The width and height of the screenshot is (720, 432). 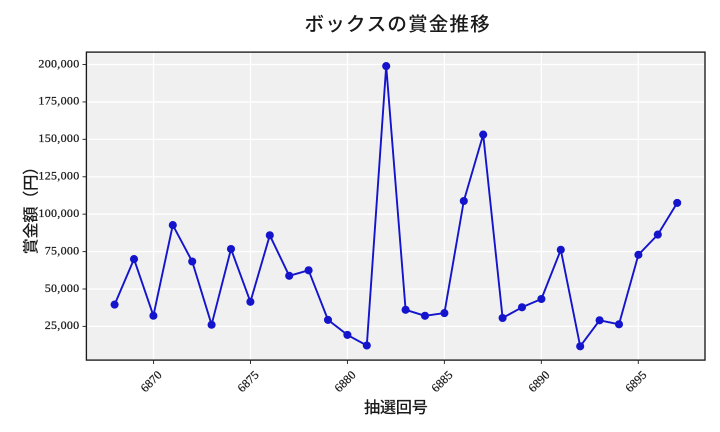 What do you see at coordinates (62, 250) in the screenshot?
I see `svg-text: 75,000` at bounding box center [62, 250].